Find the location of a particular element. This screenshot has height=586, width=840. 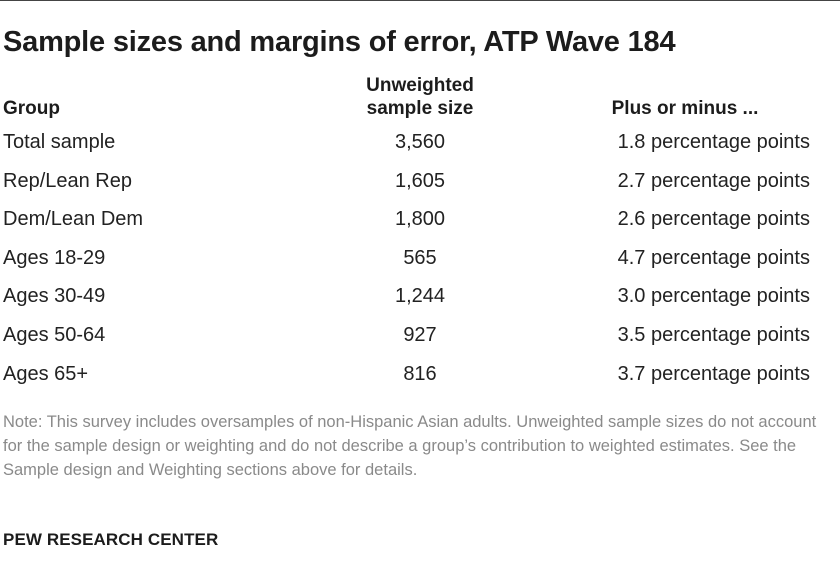

source-credit: PEW RESEARCH CENTER is located at coordinates (111, 539).